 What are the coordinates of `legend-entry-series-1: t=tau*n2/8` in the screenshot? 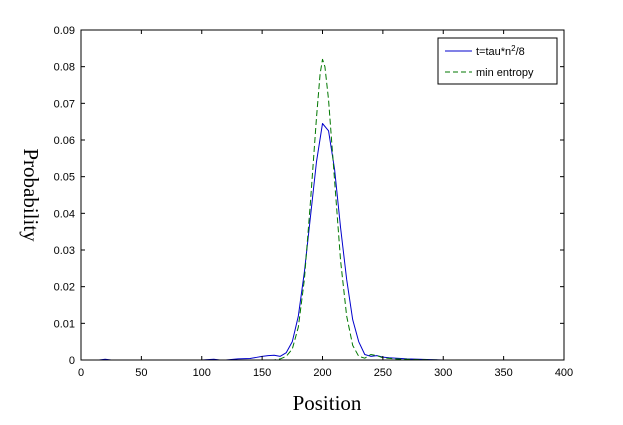 It's located at (500, 51).